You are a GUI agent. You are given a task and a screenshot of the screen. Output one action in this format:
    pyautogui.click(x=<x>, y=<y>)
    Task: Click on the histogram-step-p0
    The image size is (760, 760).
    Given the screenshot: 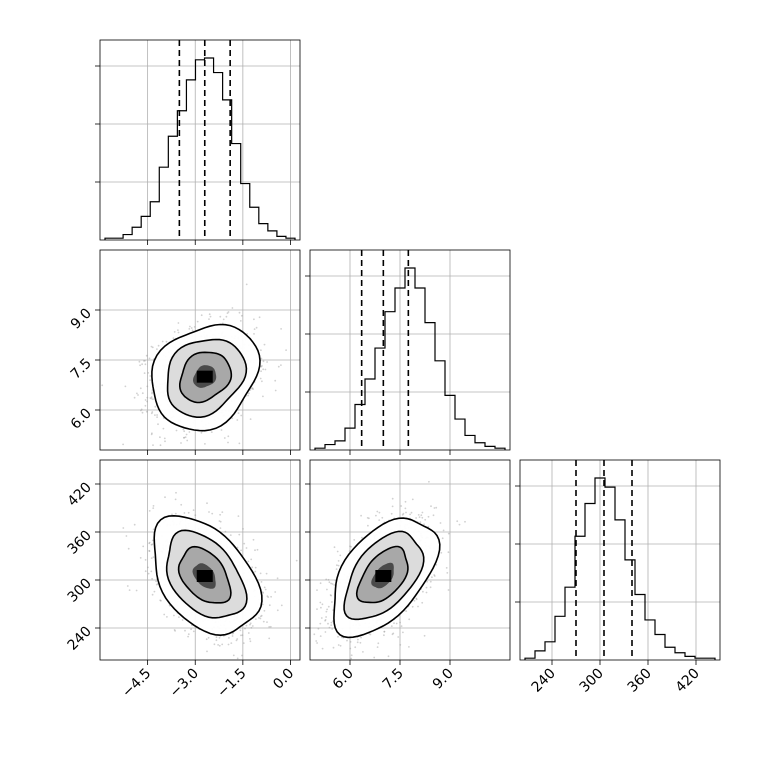 What is the action you would take?
    pyautogui.click(x=200, y=148)
    